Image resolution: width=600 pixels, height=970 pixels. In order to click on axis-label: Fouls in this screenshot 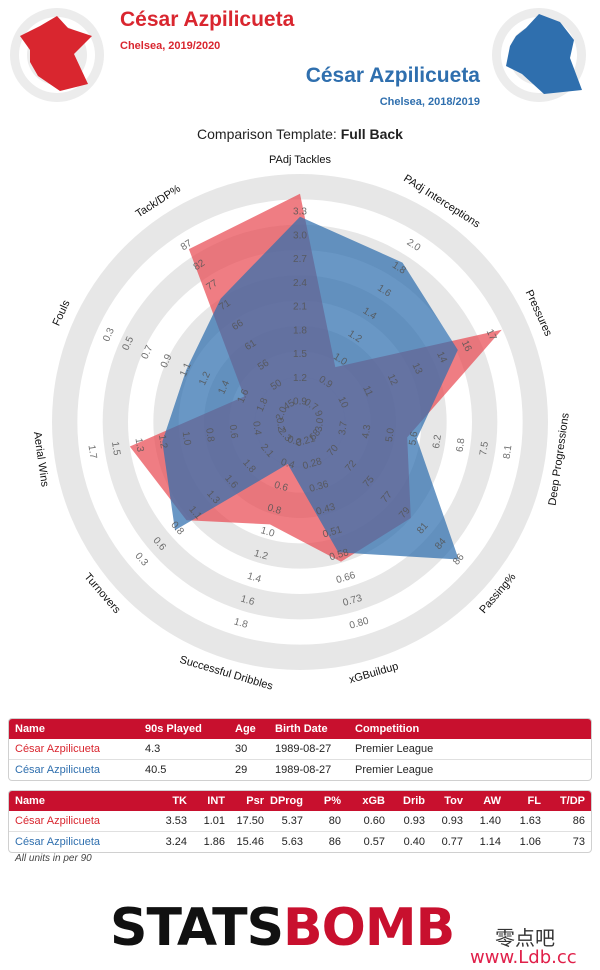, I will do `click(62, 313)`.